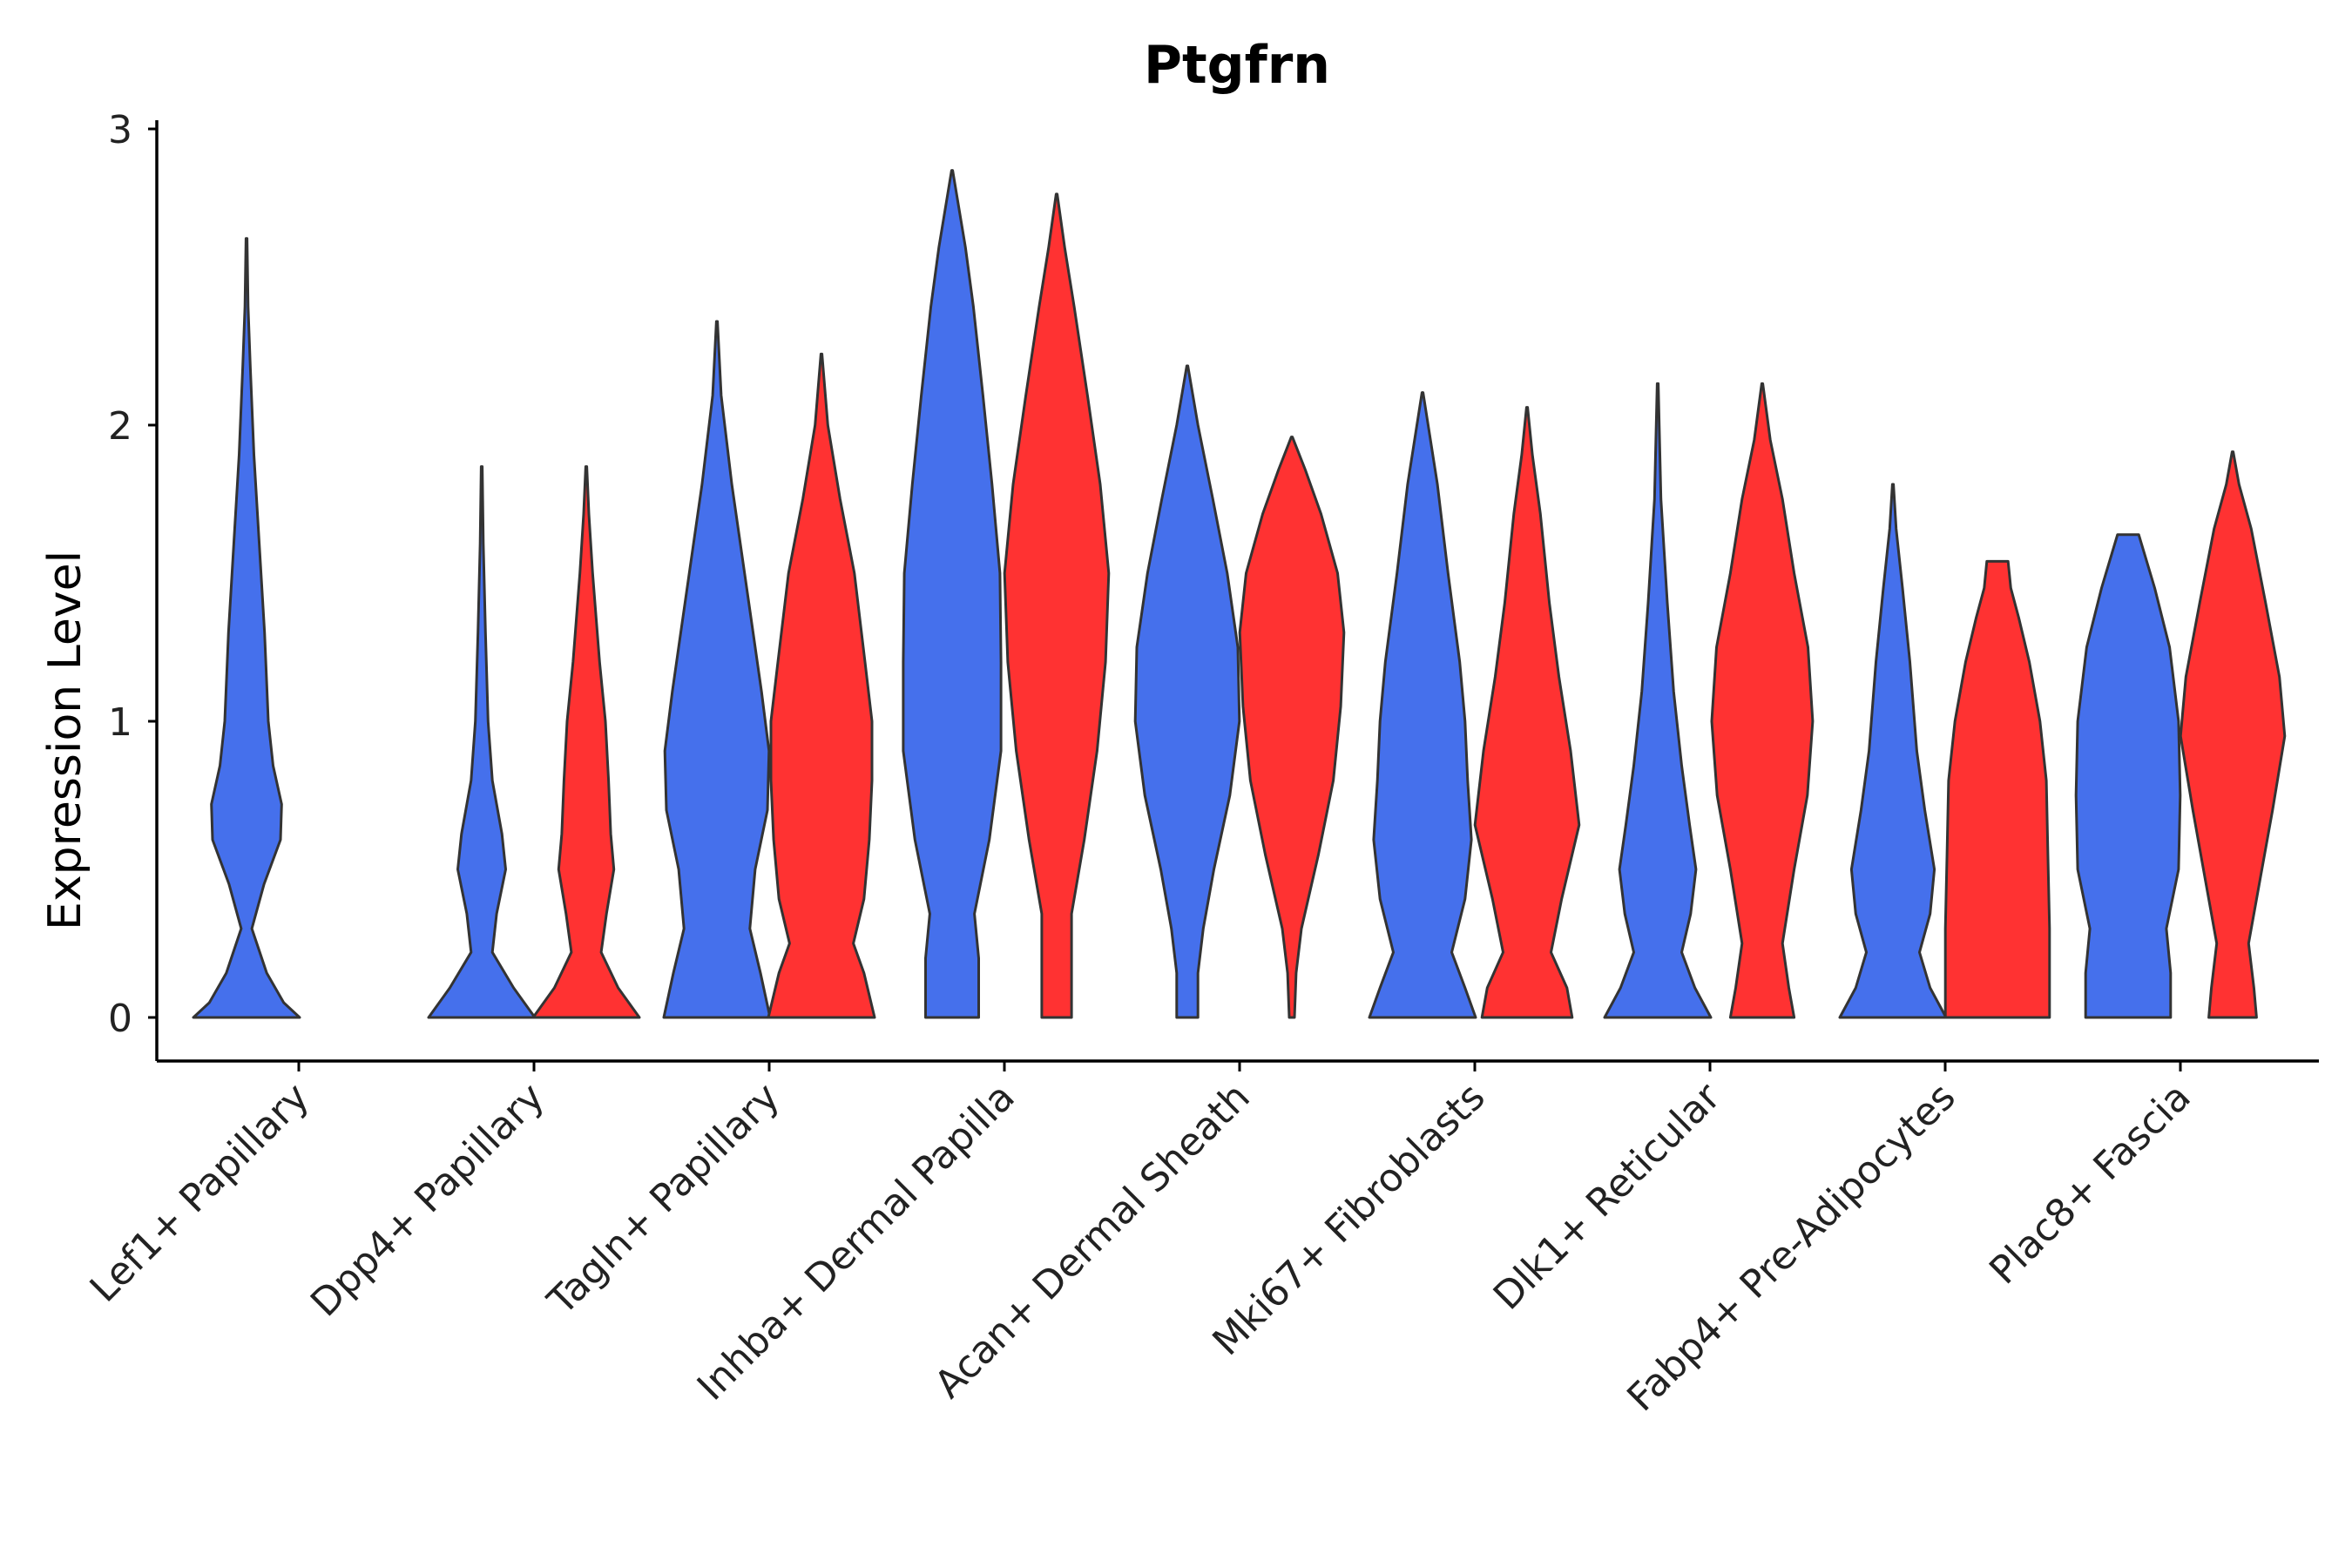 The height and width of the screenshot is (1568, 2352). I want to click on y-tick-label-2: 2, so click(120, 426).